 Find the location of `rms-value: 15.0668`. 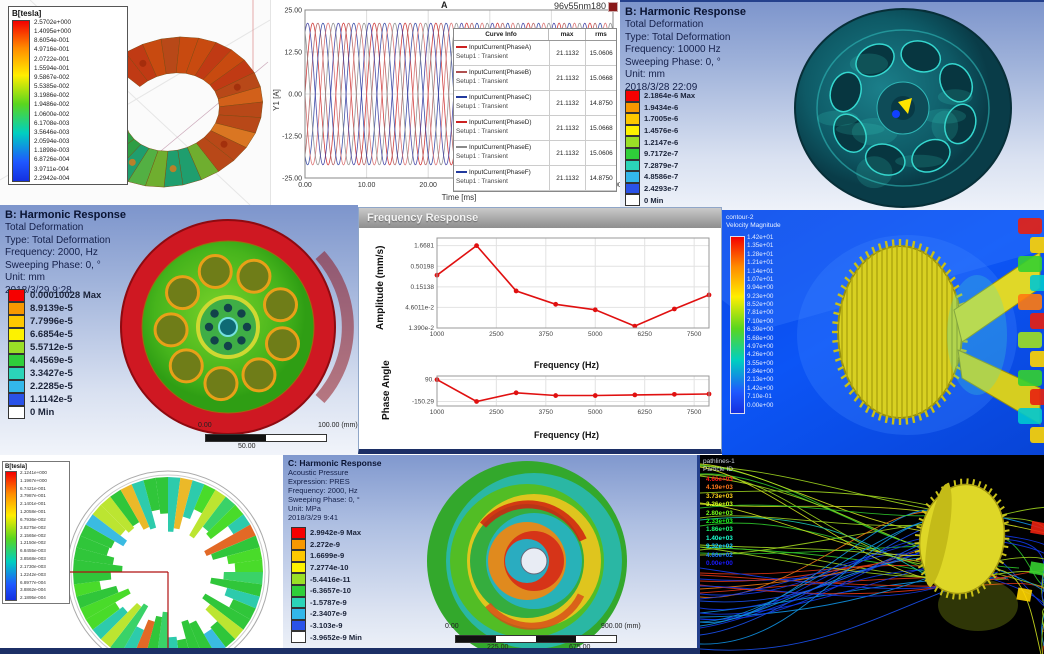

rms-value: 15.0668 is located at coordinates (600, 78).